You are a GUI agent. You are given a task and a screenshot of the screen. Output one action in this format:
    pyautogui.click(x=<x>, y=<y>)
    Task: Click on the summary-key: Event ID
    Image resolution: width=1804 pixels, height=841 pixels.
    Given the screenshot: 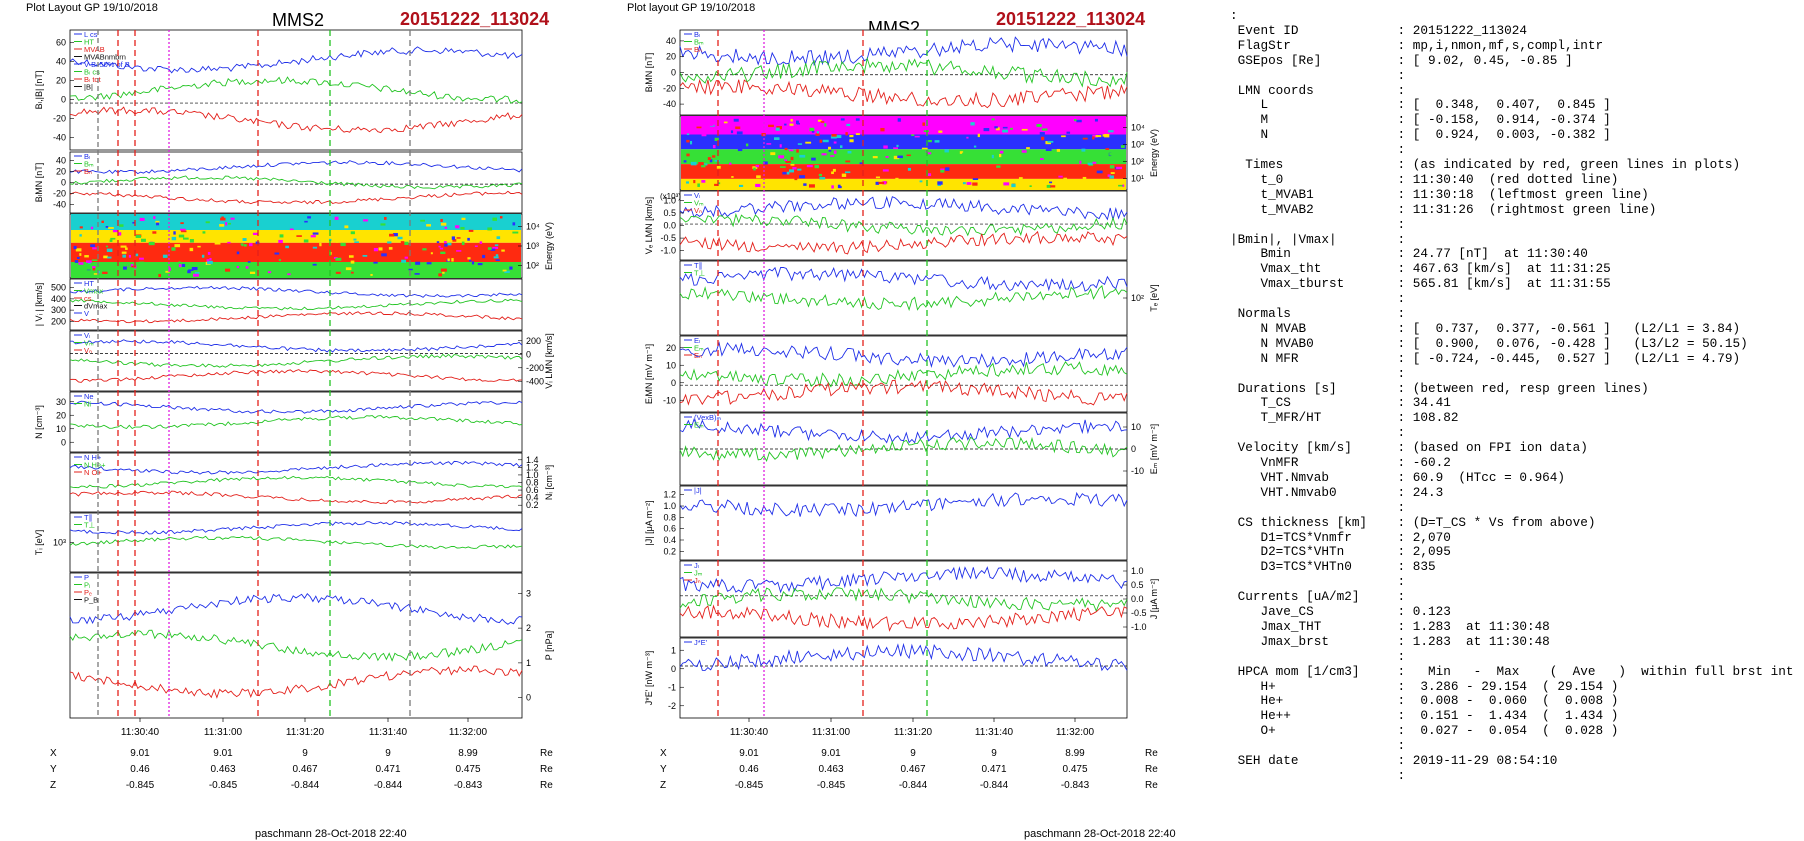 What is the action you would take?
    pyautogui.click(x=1314, y=30)
    